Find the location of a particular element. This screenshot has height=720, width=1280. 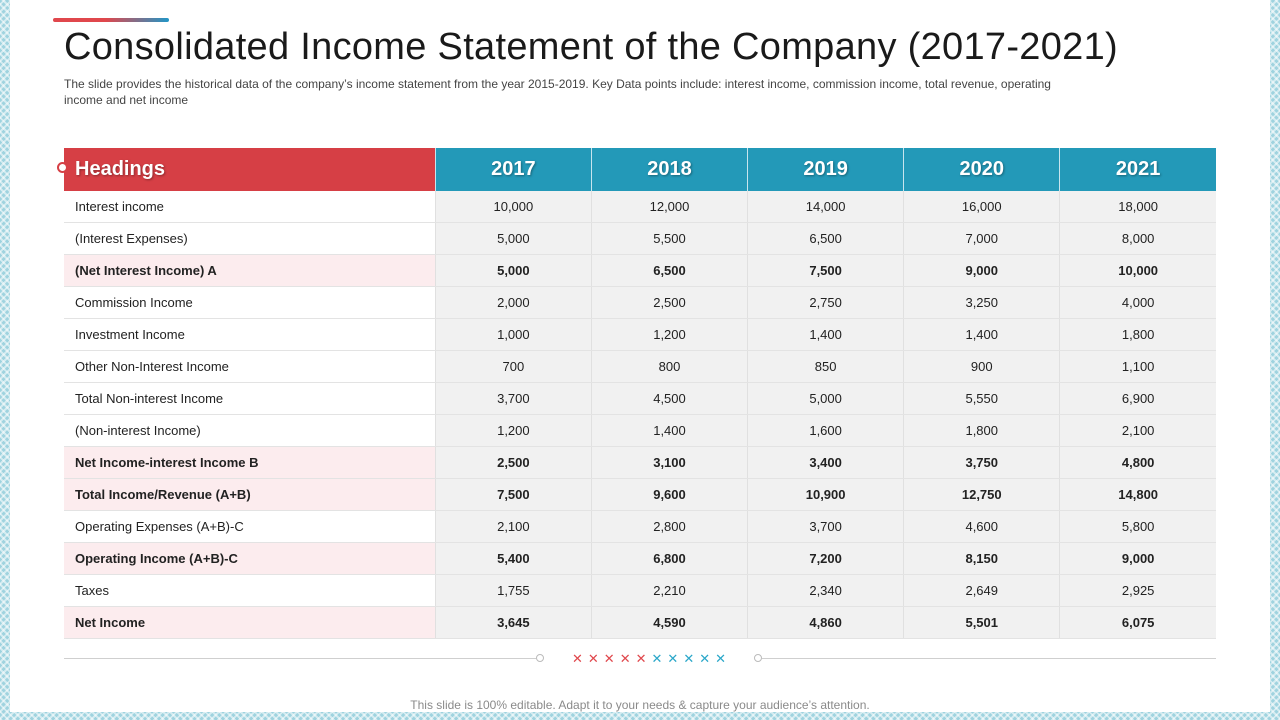

row-value: 8,000 is located at coordinates (1137, 238).